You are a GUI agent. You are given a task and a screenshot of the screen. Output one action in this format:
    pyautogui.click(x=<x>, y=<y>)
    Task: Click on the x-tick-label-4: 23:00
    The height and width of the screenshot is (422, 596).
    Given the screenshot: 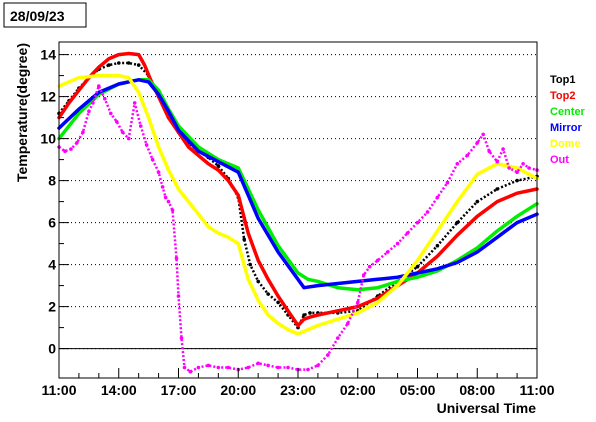 What is the action you would take?
    pyautogui.click(x=298, y=390)
    